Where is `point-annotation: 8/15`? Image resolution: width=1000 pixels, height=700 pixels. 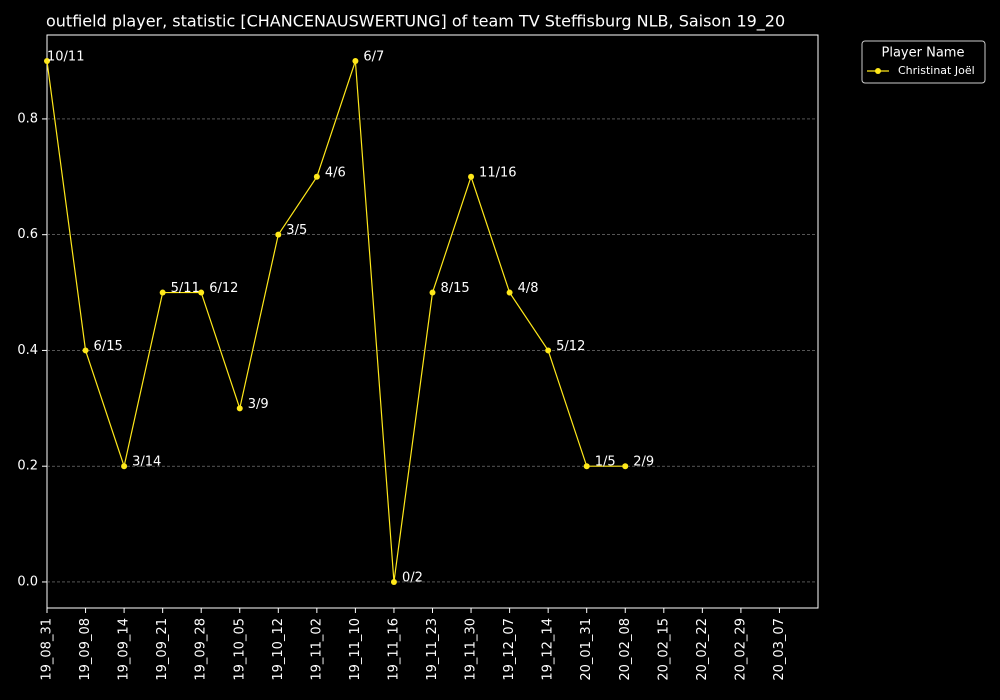
point-annotation: 8/15 is located at coordinates (455, 288).